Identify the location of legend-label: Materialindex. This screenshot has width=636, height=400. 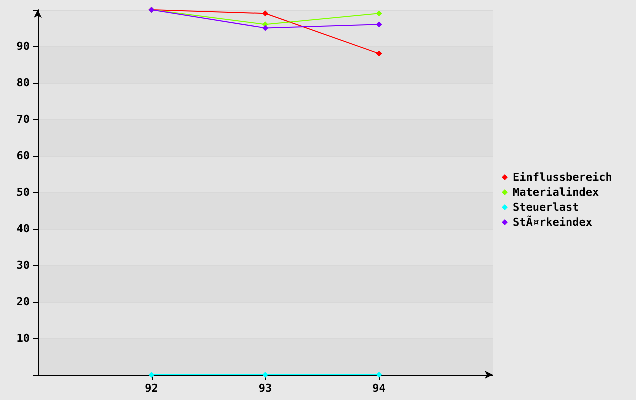
(556, 192).